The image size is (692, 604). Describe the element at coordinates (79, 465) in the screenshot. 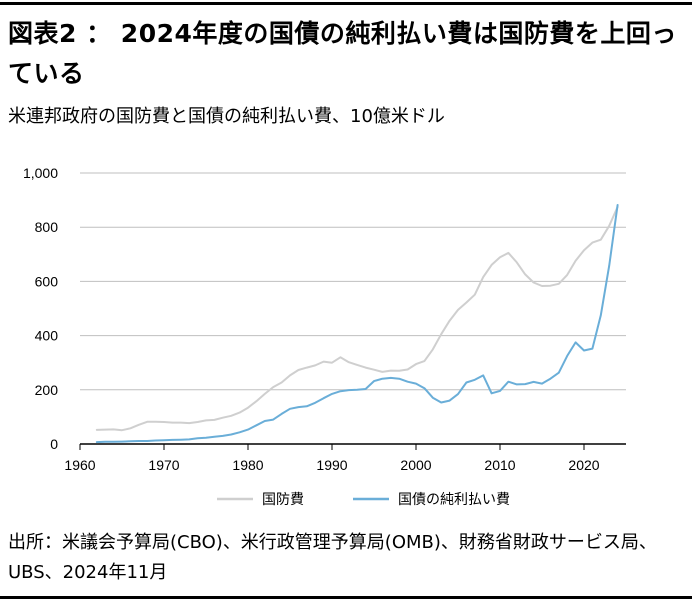

I see `x-tick-label: 1960` at that location.